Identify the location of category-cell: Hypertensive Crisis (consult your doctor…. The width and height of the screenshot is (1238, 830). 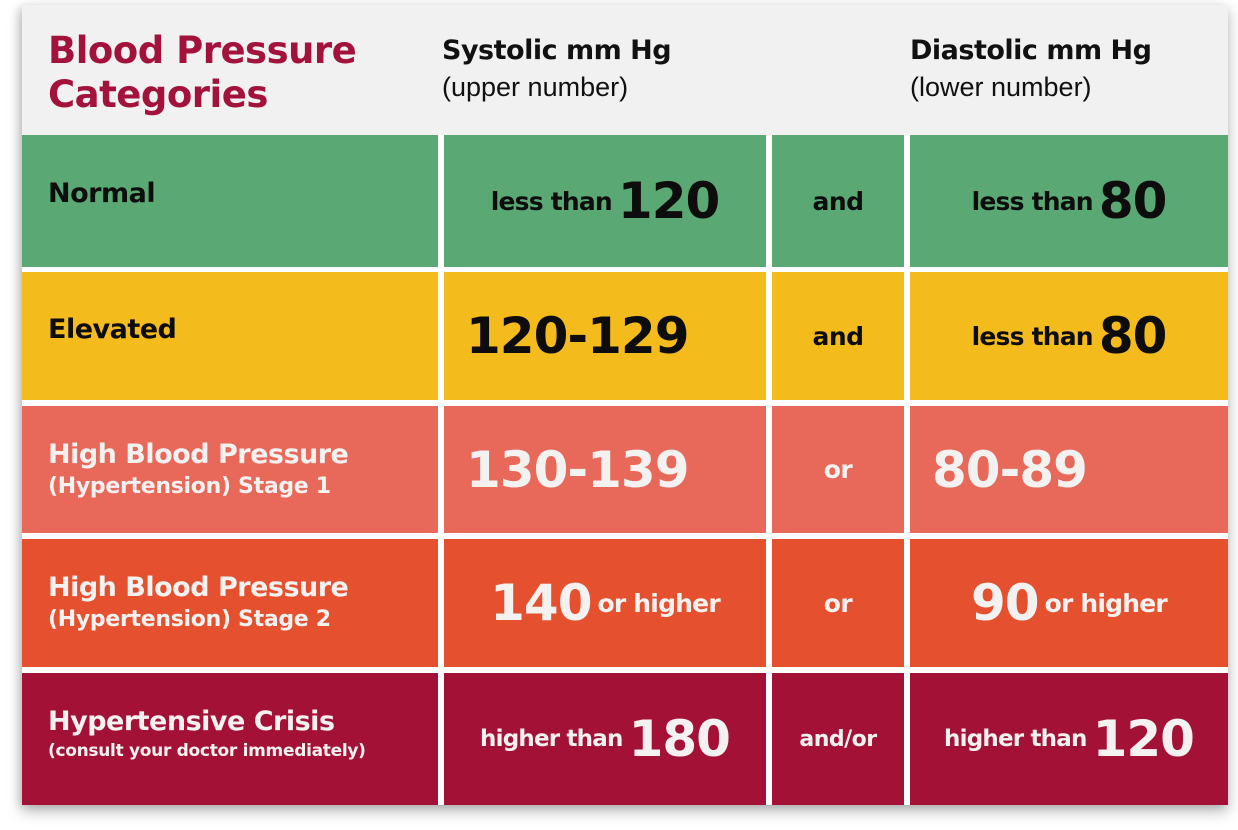
(230, 739).